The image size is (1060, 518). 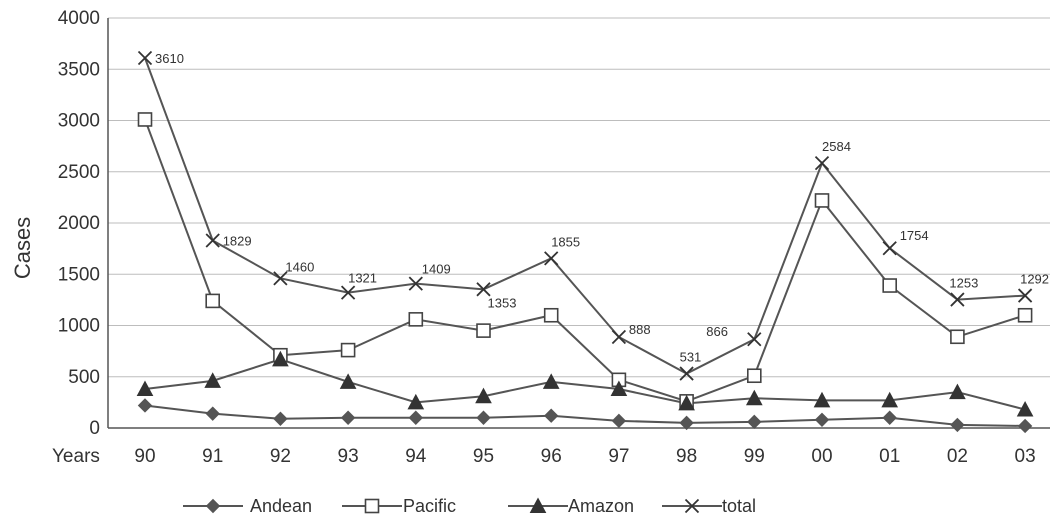 I want to click on x-tick-label: 03, so click(x=1025, y=456).